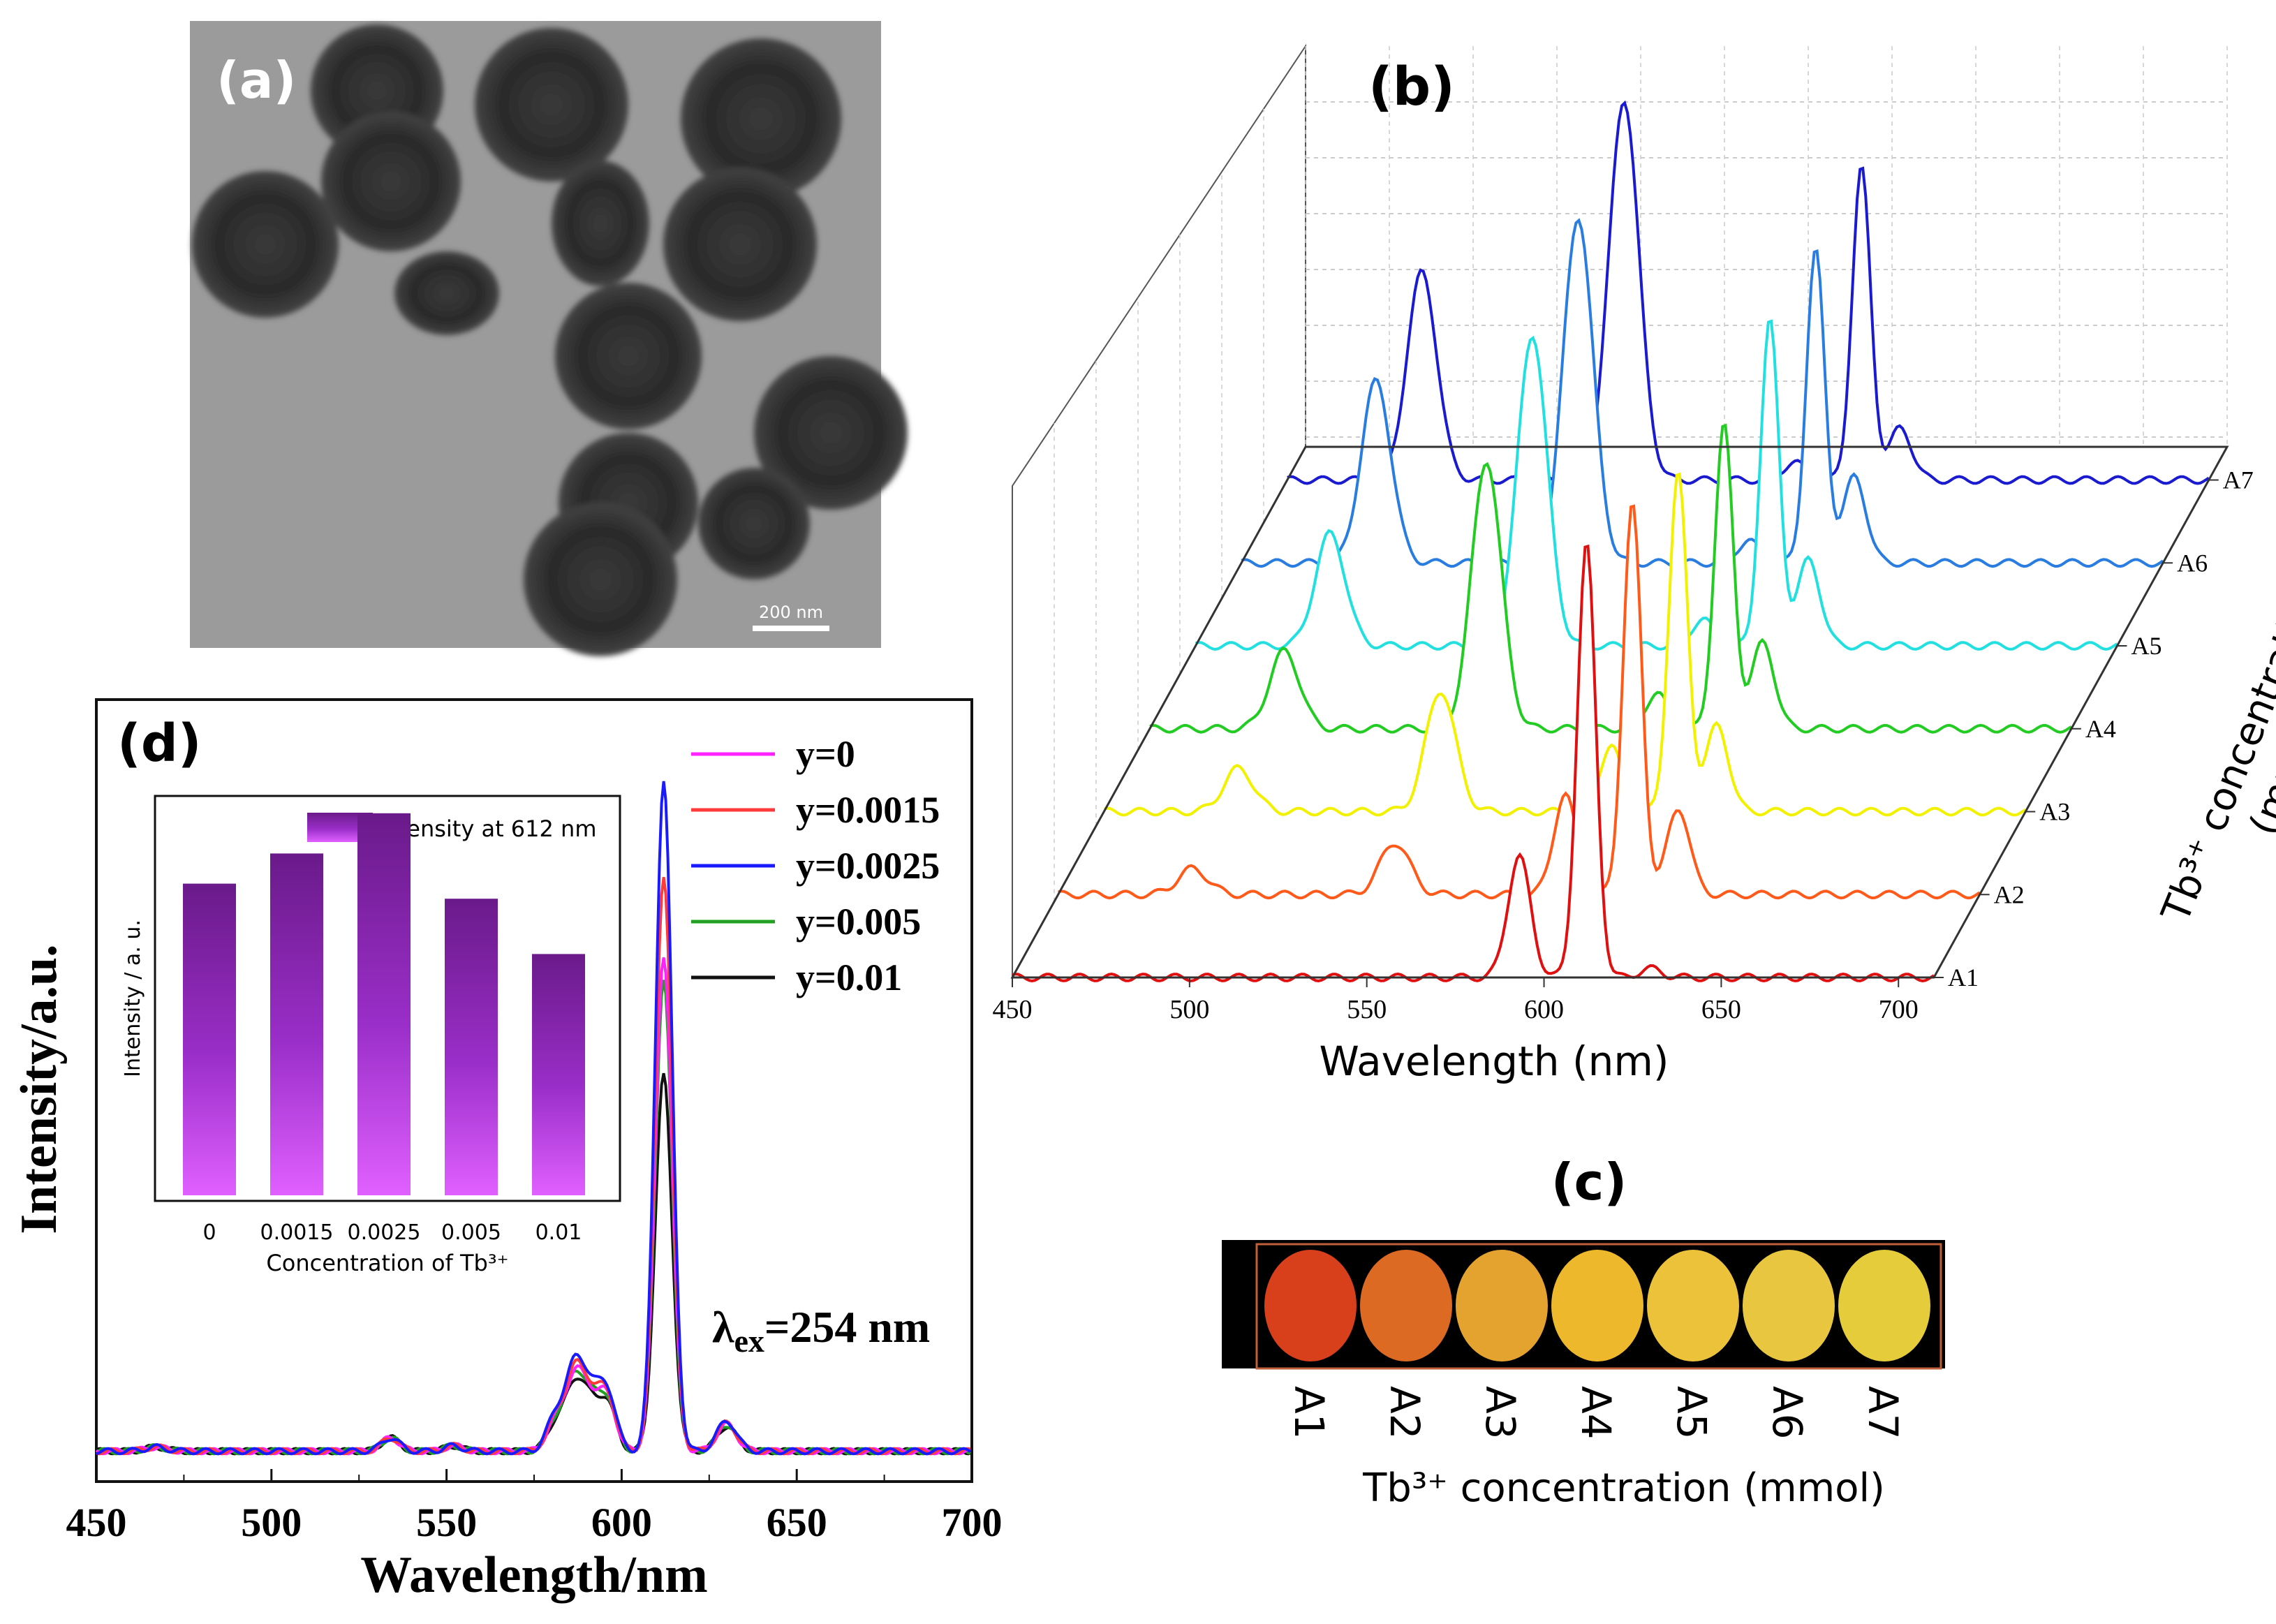 The height and width of the screenshot is (1624, 2276). What do you see at coordinates (1500, 1413) in the screenshot?
I see `sample-label-A3: A3` at bounding box center [1500, 1413].